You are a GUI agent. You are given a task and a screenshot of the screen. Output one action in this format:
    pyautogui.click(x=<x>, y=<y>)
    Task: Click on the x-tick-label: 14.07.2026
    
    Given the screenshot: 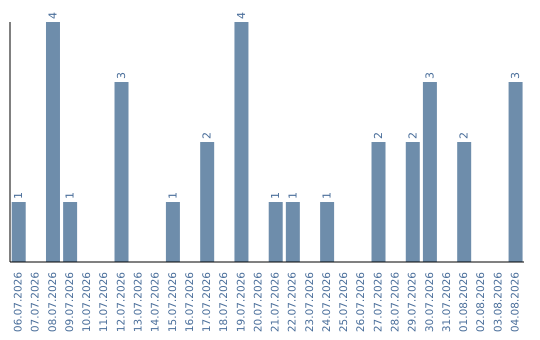 What is the action you would take?
    pyautogui.click(x=156, y=302)
    